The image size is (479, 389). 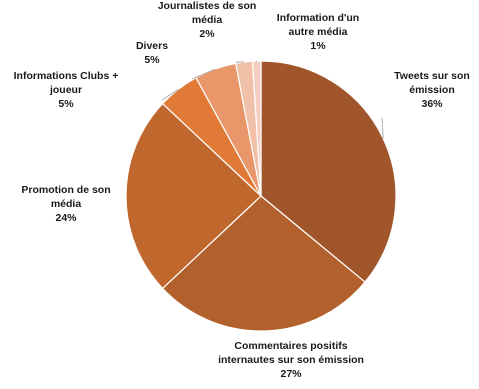 I want to click on slice-percent-2: 24%, so click(x=66, y=218).